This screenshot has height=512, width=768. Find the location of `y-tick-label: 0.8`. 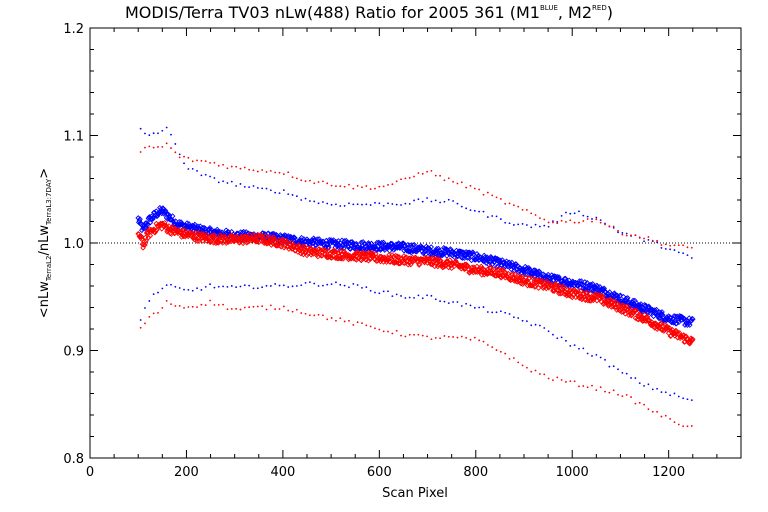

y-tick-label: 0.8 is located at coordinates (73, 459).